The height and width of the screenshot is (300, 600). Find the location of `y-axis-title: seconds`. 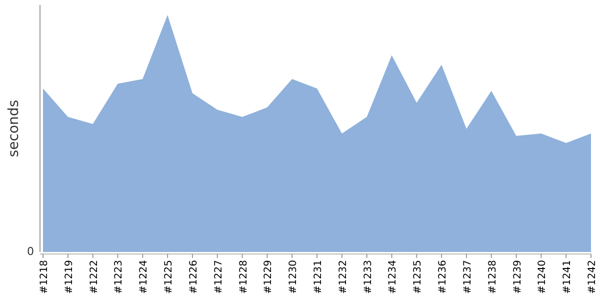

y-axis-title: seconds is located at coordinates (14, 129).